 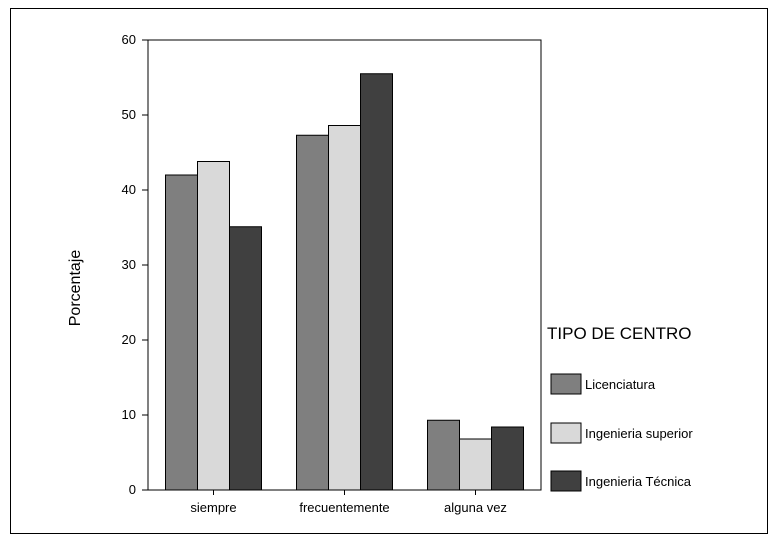 I want to click on y-tick-label: 20, so click(x=129, y=339).